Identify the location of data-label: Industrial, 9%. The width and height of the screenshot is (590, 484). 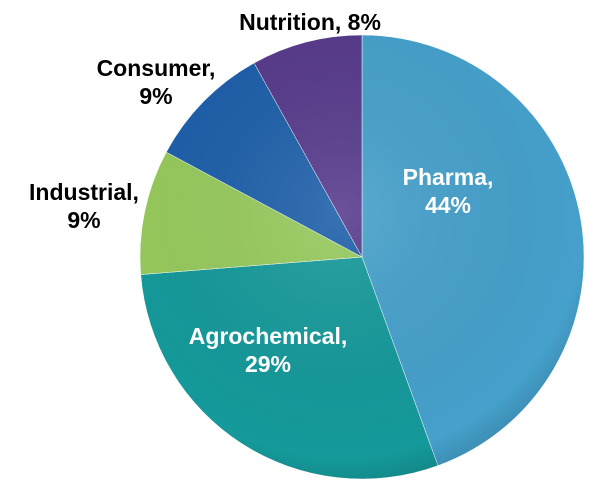
(84, 206).